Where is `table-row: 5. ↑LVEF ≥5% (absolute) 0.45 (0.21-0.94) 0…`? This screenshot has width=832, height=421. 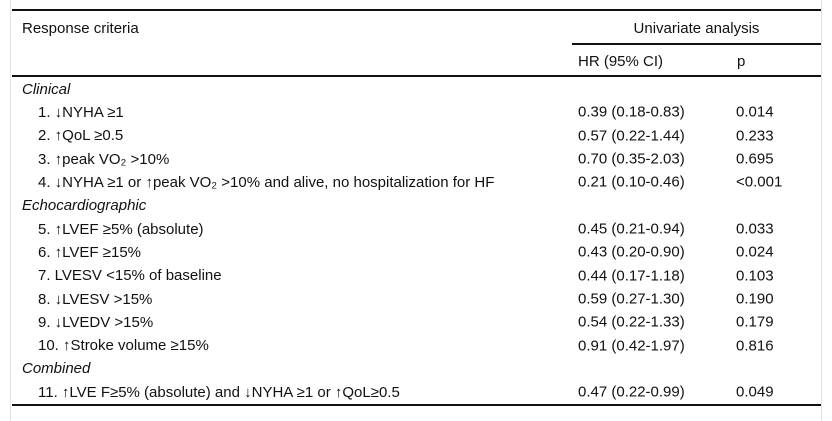 table-row: 5. ↑LVEF ≥5% (absolute) 0.45 (0.21-0.94) 0… is located at coordinates (416, 228).